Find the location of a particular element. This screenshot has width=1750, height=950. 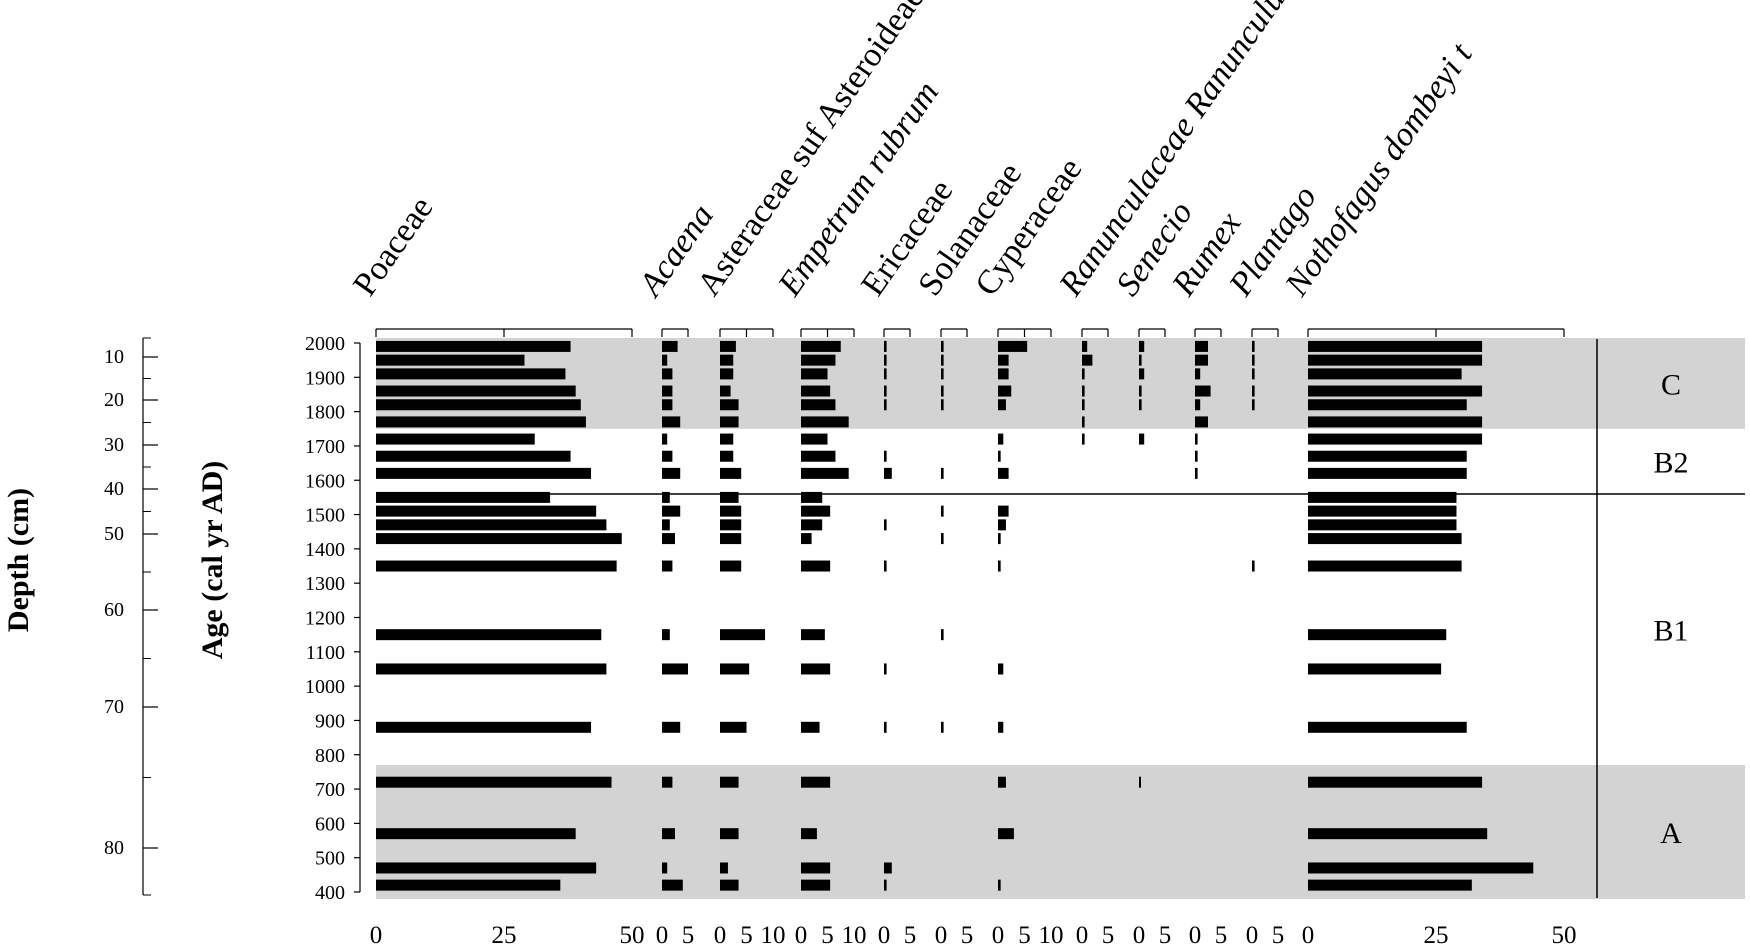

age-tick-label: 1500 is located at coordinates (325, 516).